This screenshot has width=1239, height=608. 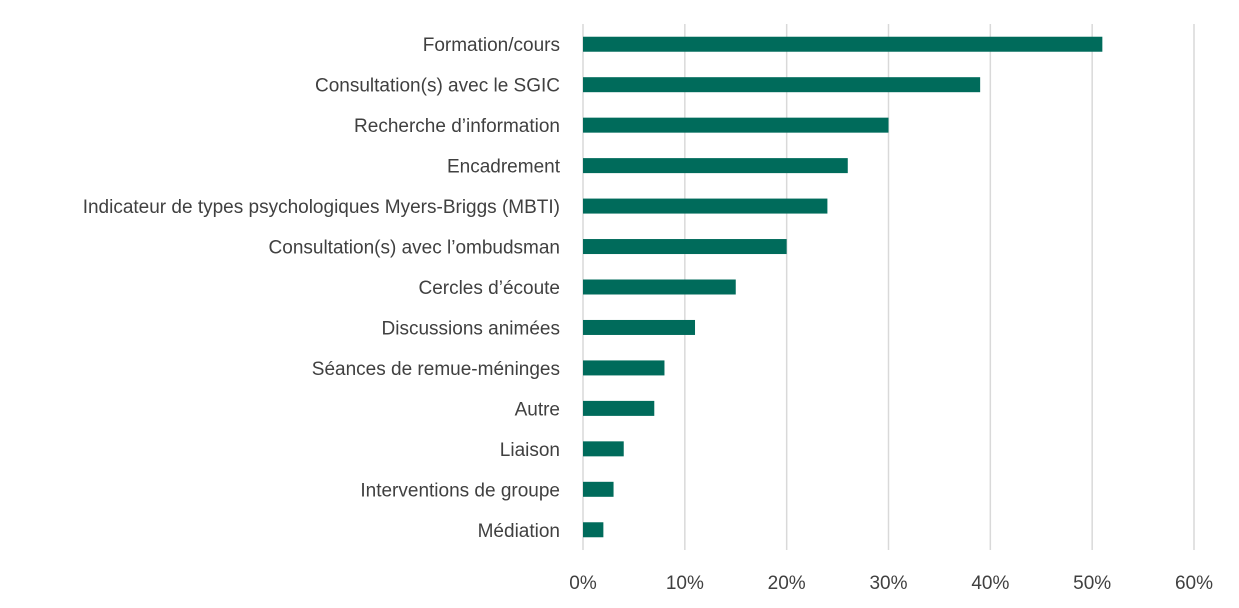 What do you see at coordinates (489, 288) in the screenshot?
I see `category-label: Cercles d’écoute` at bounding box center [489, 288].